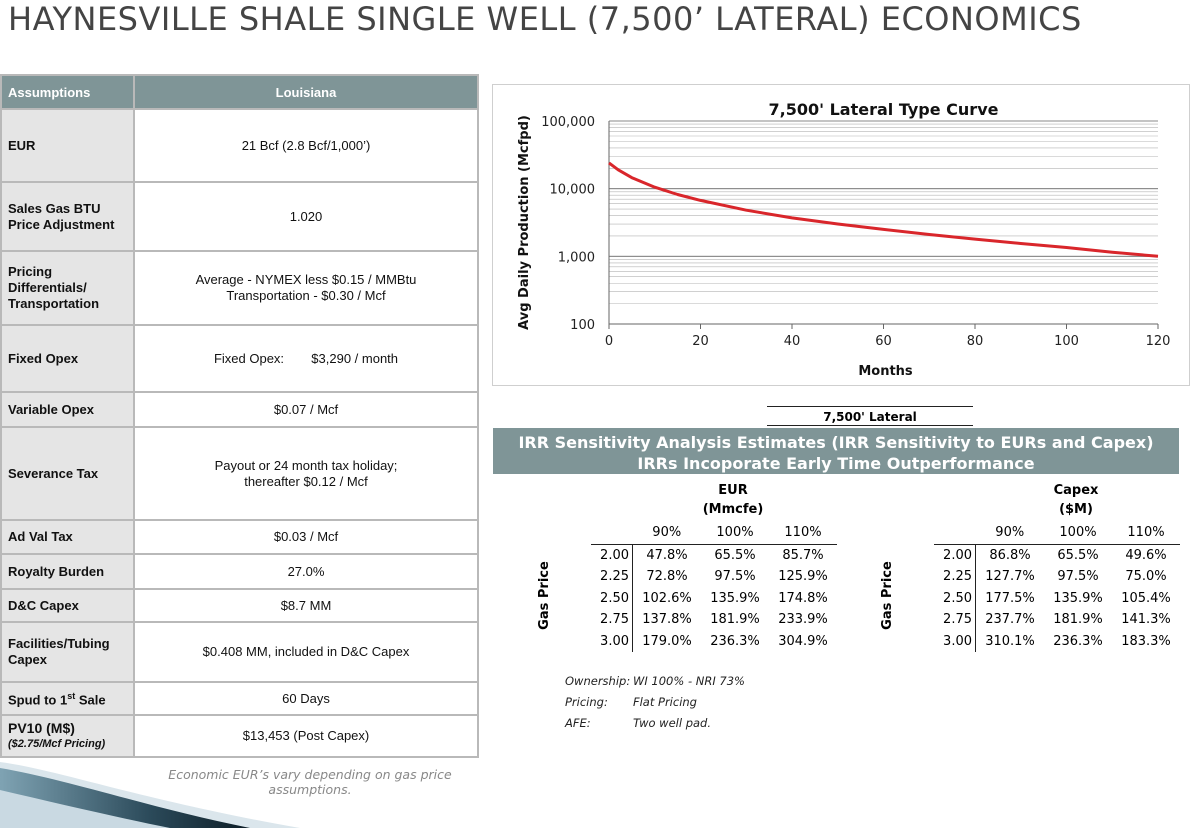 Image resolution: width=1191 pixels, height=828 pixels. Describe the element at coordinates (1066, 341) in the screenshot. I see `x-tick-label: 100` at that location.